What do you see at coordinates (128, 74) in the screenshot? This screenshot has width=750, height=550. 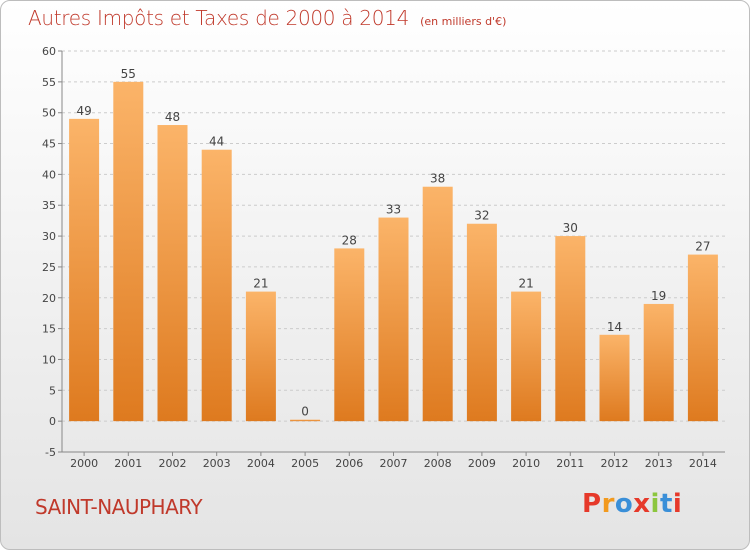 I see `bar-value-label: 55` at bounding box center [128, 74].